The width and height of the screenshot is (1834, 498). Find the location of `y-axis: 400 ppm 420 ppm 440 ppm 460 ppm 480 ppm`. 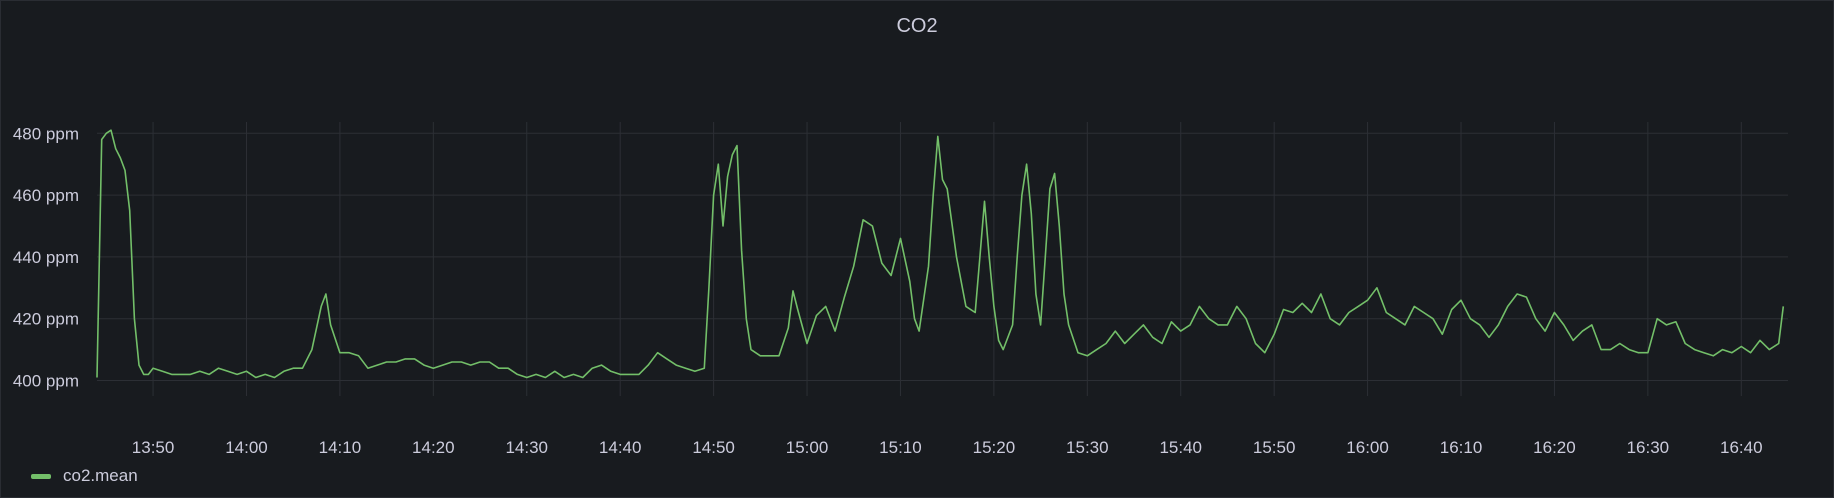

y-axis: 400 ppm 420 ppm 440 ppm 460 ppm 480 ppm is located at coordinates (46, 257).